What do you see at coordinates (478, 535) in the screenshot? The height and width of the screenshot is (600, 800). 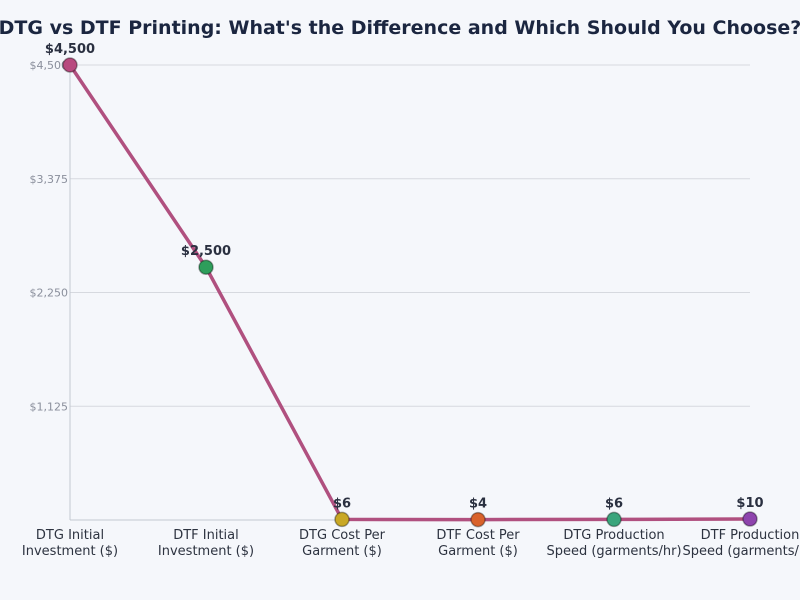 I see `x-tick-label: DTF Cost Per` at bounding box center [478, 535].